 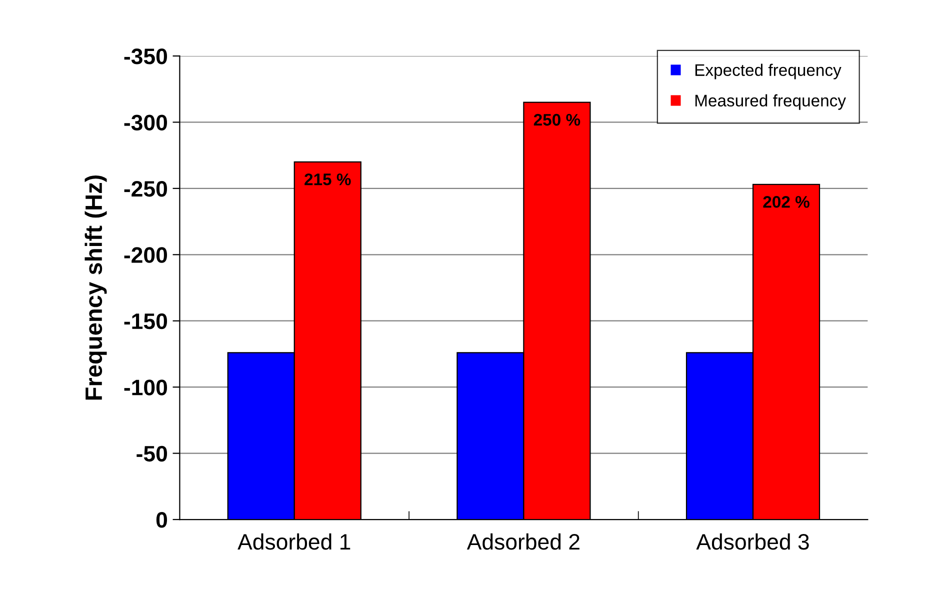 I want to click on annotation: 215 %, so click(x=327, y=179).